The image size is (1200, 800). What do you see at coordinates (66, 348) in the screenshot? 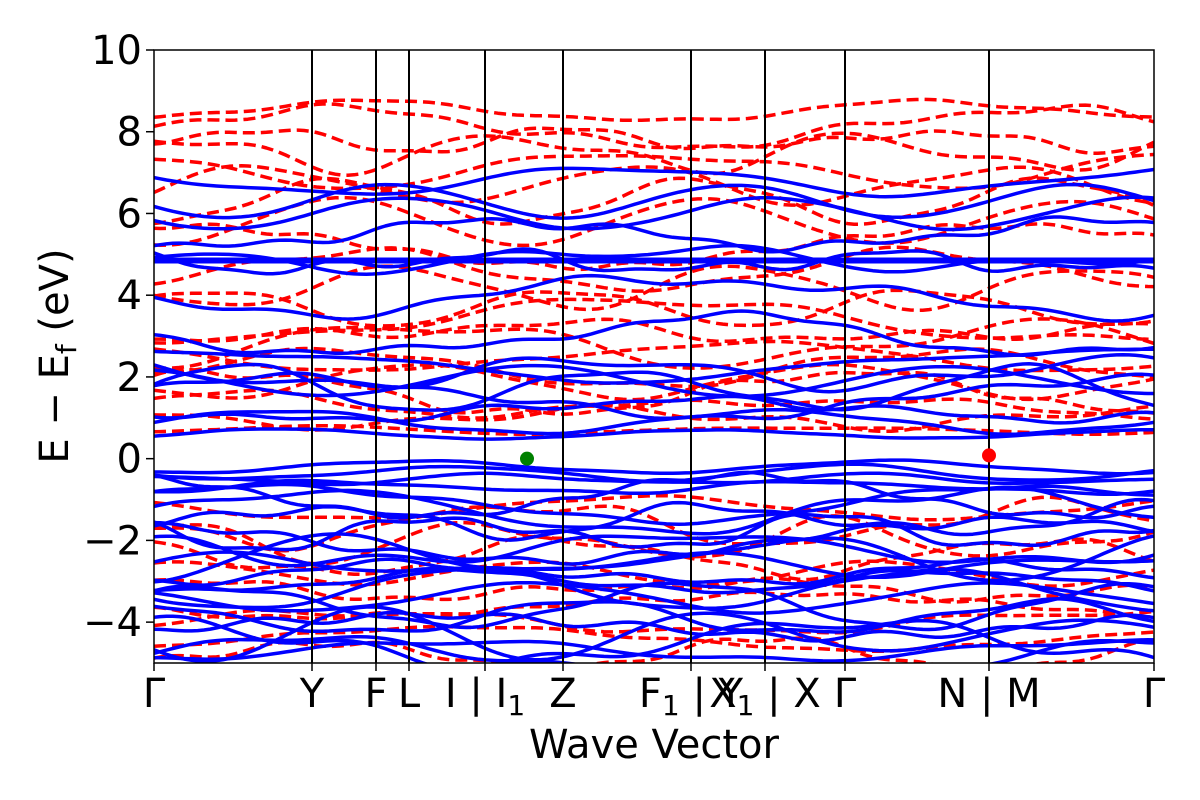
I see `y-axis-label-sub: f` at bounding box center [66, 348].